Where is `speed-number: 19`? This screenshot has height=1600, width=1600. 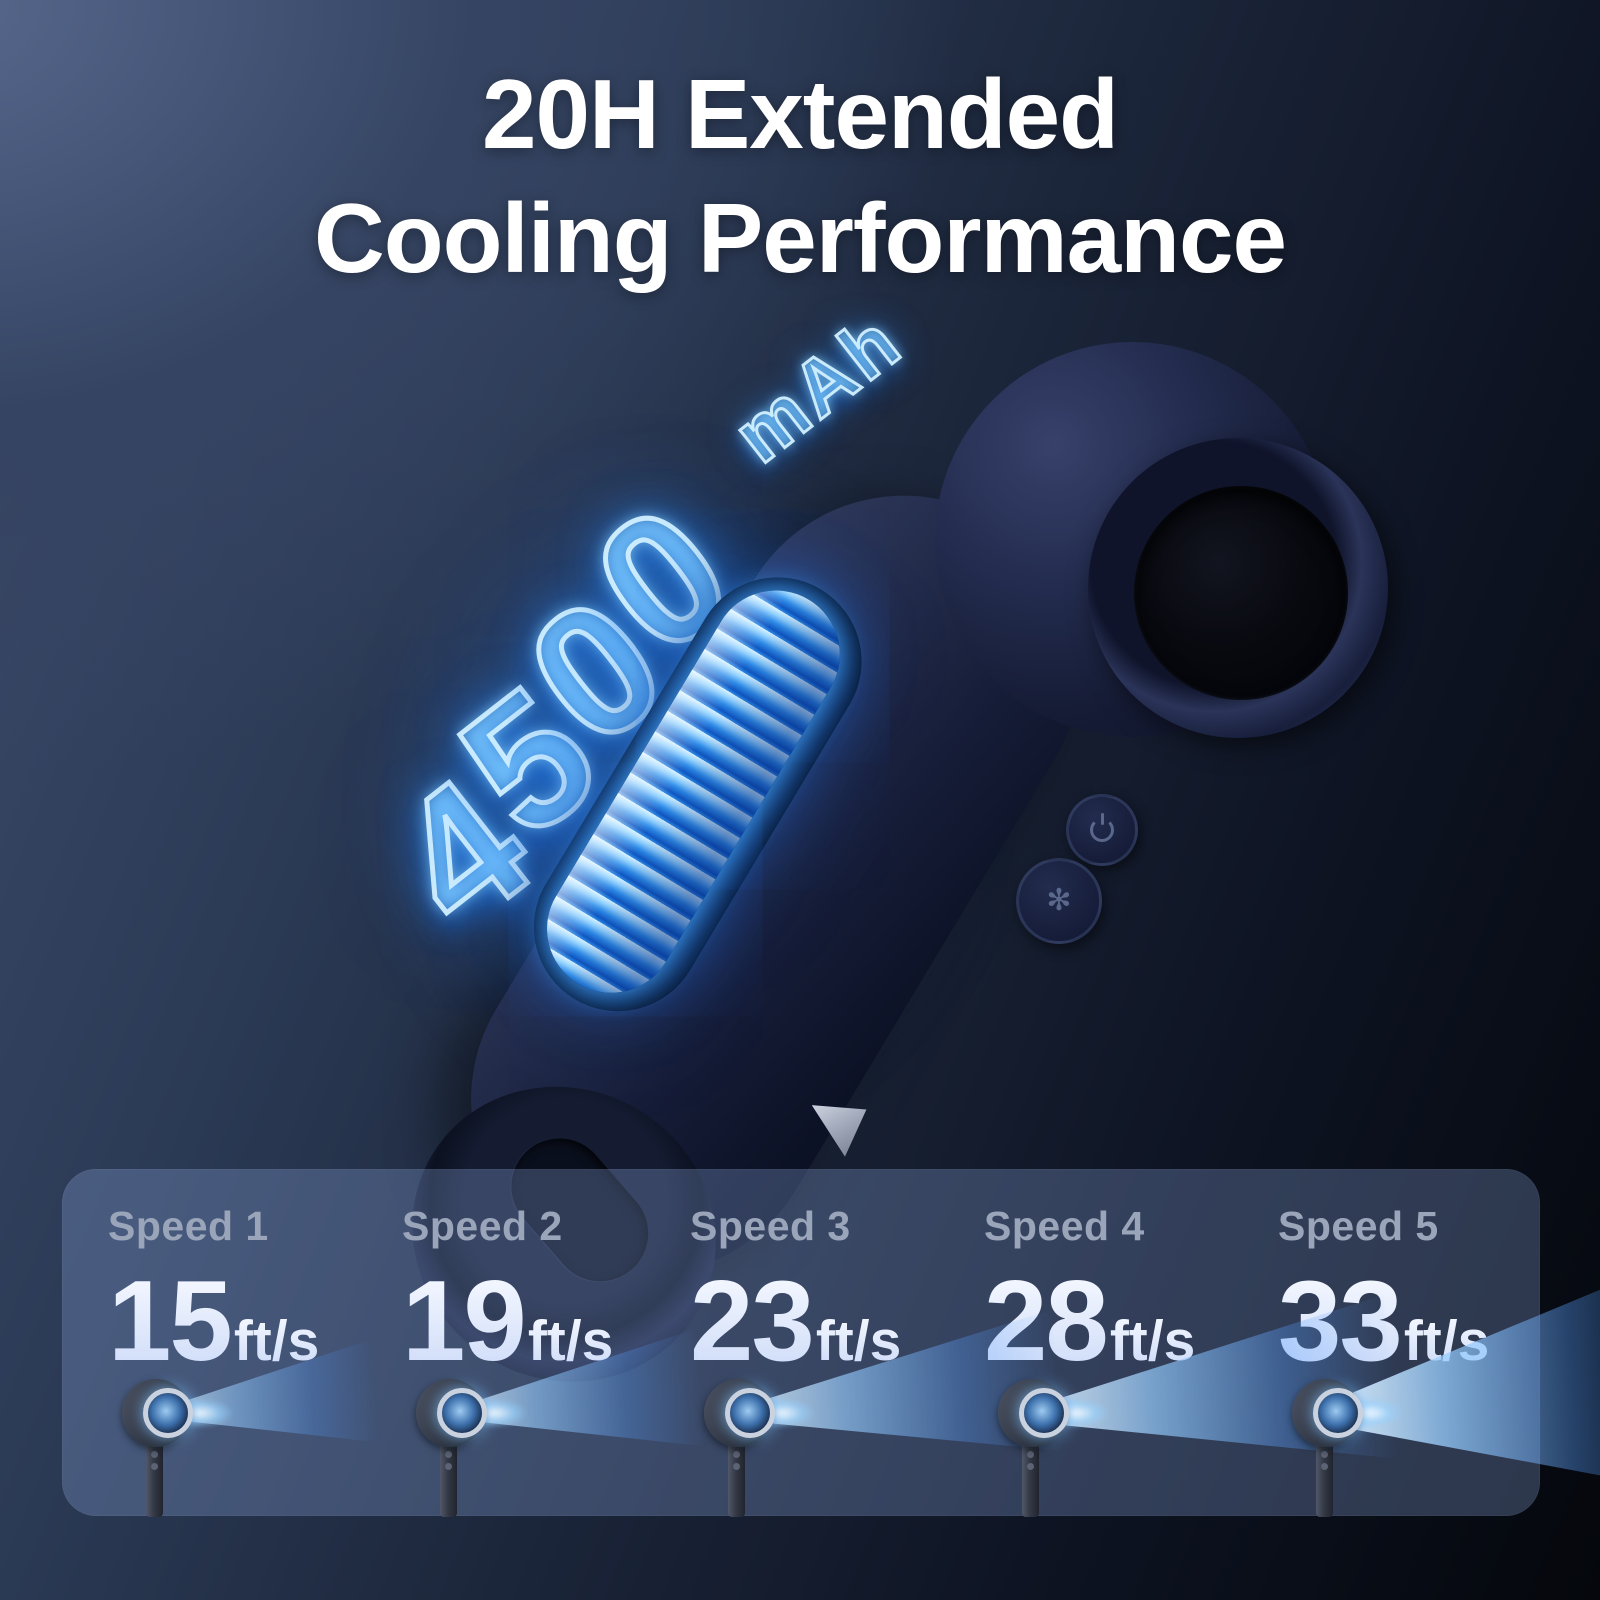
speed-number: 19 is located at coordinates (464, 1321).